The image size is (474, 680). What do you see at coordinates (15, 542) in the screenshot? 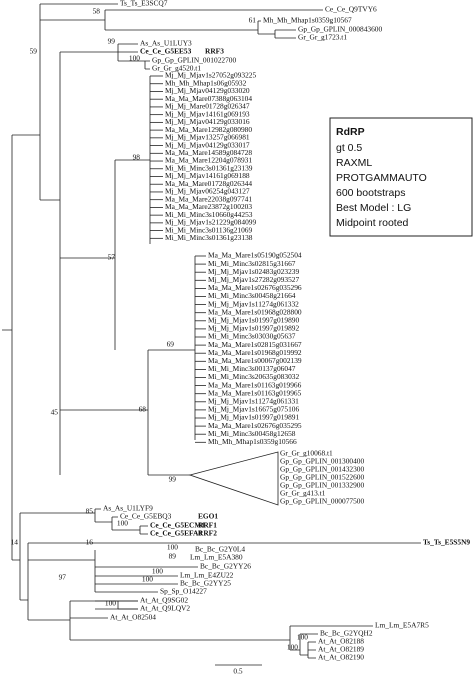
I see `bootstrap-value: 14` at bounding box center [15, 542].